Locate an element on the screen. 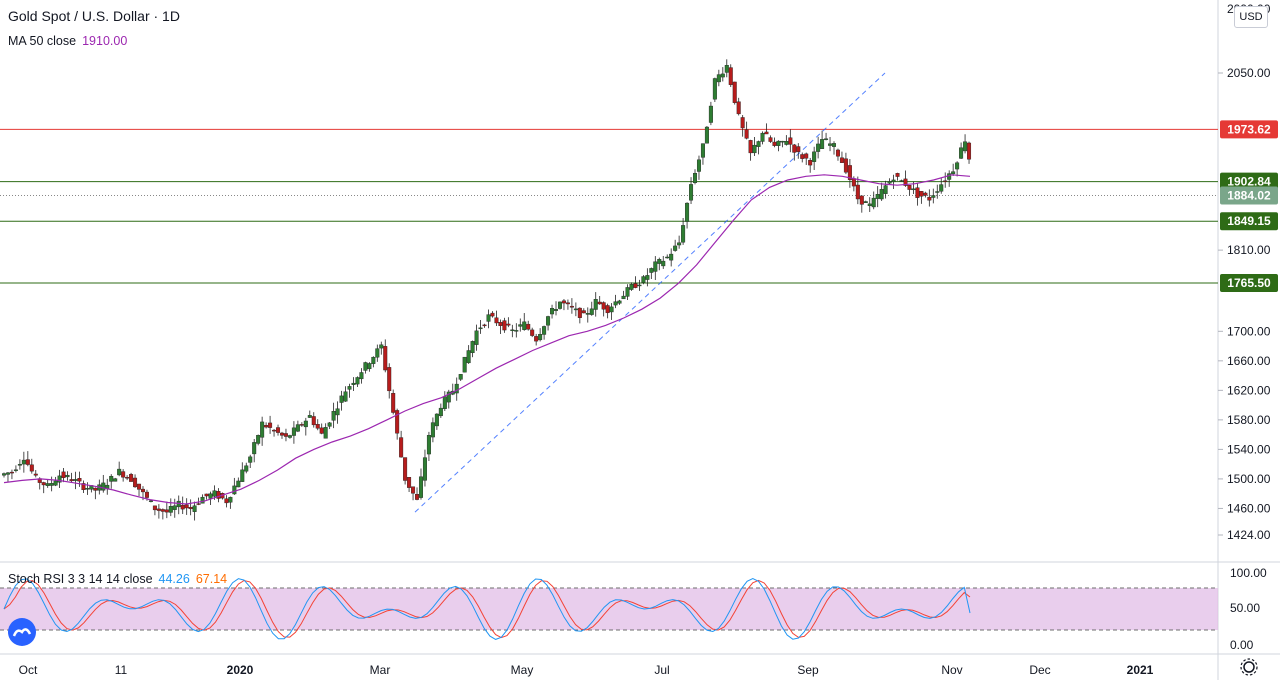 The width and height of the screenshot is (1280, 683). ma-legend: MA 50 close 1910.00 is located at coordinates (67, 41).